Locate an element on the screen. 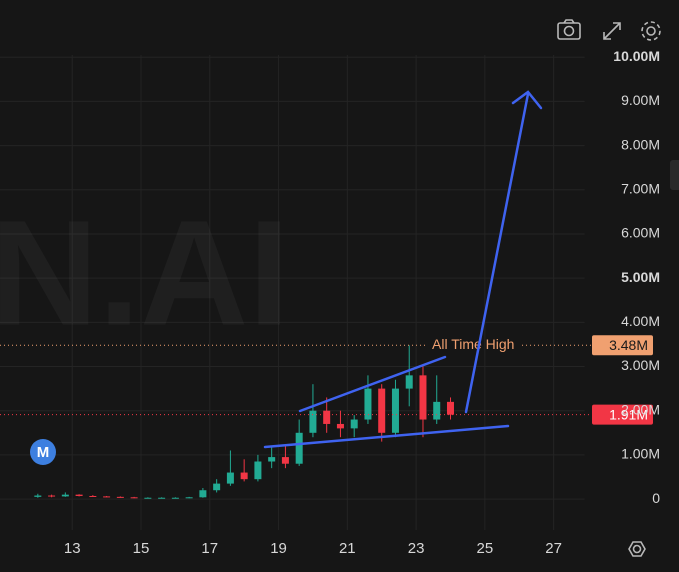  x-tick-label: 23 is located at coordinates (416, 548).